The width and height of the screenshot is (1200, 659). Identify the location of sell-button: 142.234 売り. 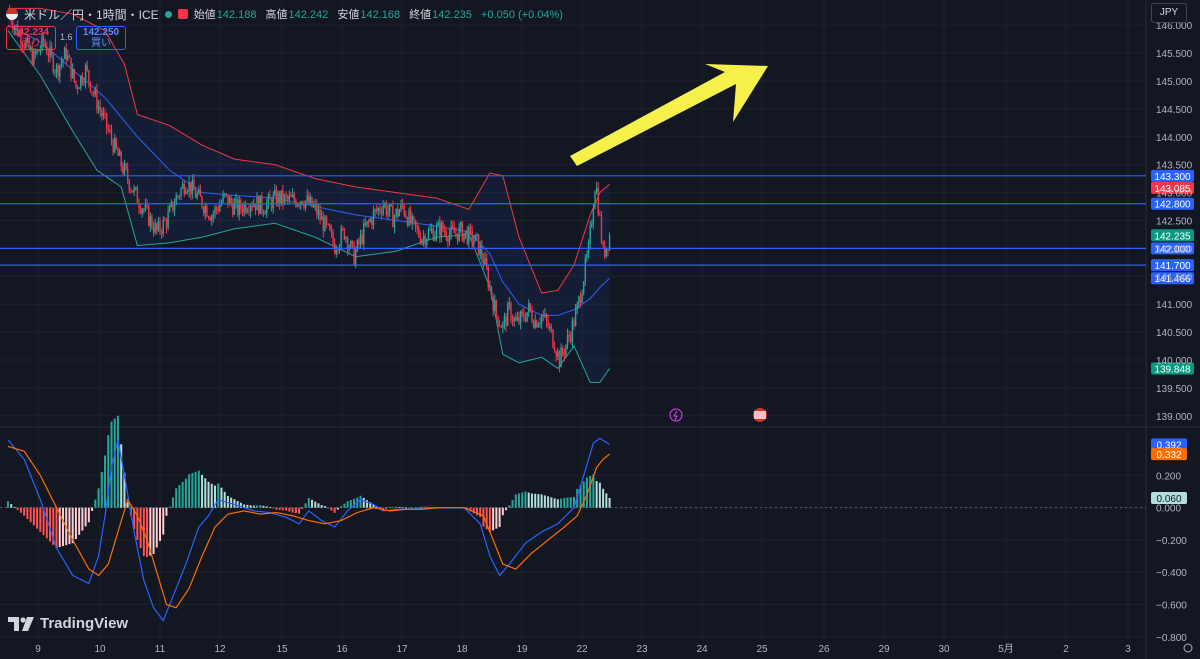
(31, 38).